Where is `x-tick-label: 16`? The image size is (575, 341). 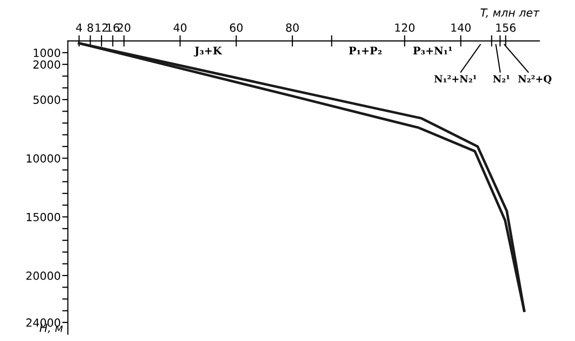
x-tick-label: 16 is located at coordinates (113, 27).